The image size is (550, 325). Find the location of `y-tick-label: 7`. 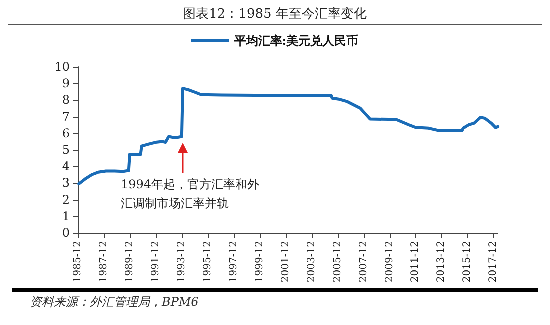

y-tick-label: 7 is located at coordinates (66, 117).